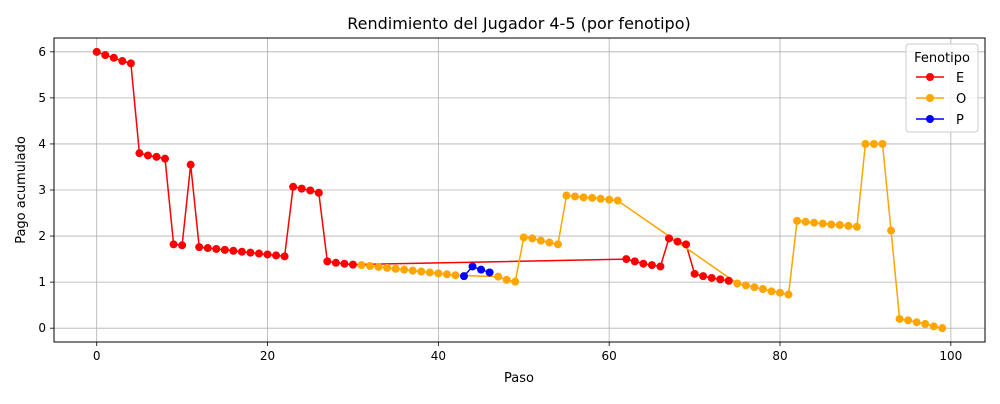  Describe the element at coordinates (519, 378) in the screenshot. I see `x-axis-label: Paso` at that location.